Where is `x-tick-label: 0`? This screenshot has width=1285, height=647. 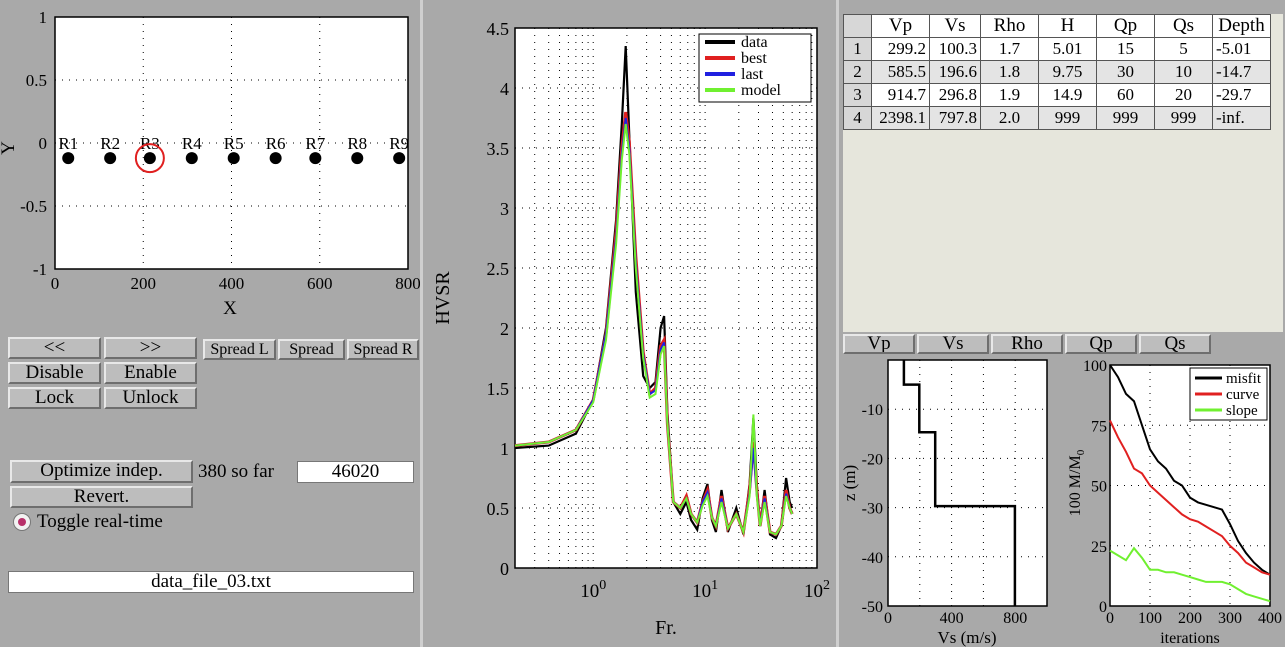 x-tick-label: 0 is located at coordinates (888, 618).